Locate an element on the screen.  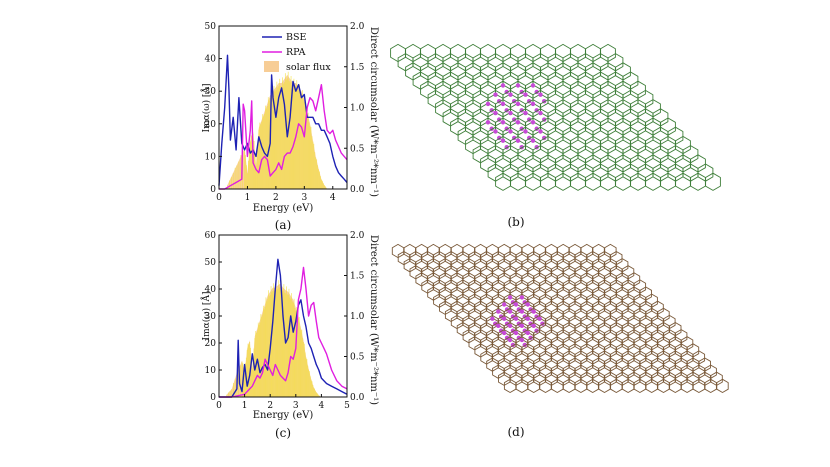
legend-flux-swatch is located at coordinates (271, 66).